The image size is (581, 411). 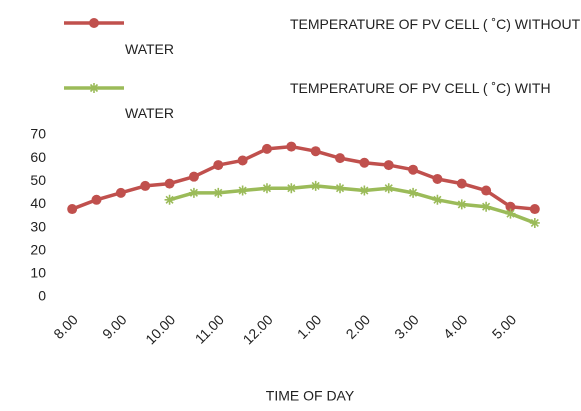 I want to click on y-tick-label: 40, so click(x=38, y=203).